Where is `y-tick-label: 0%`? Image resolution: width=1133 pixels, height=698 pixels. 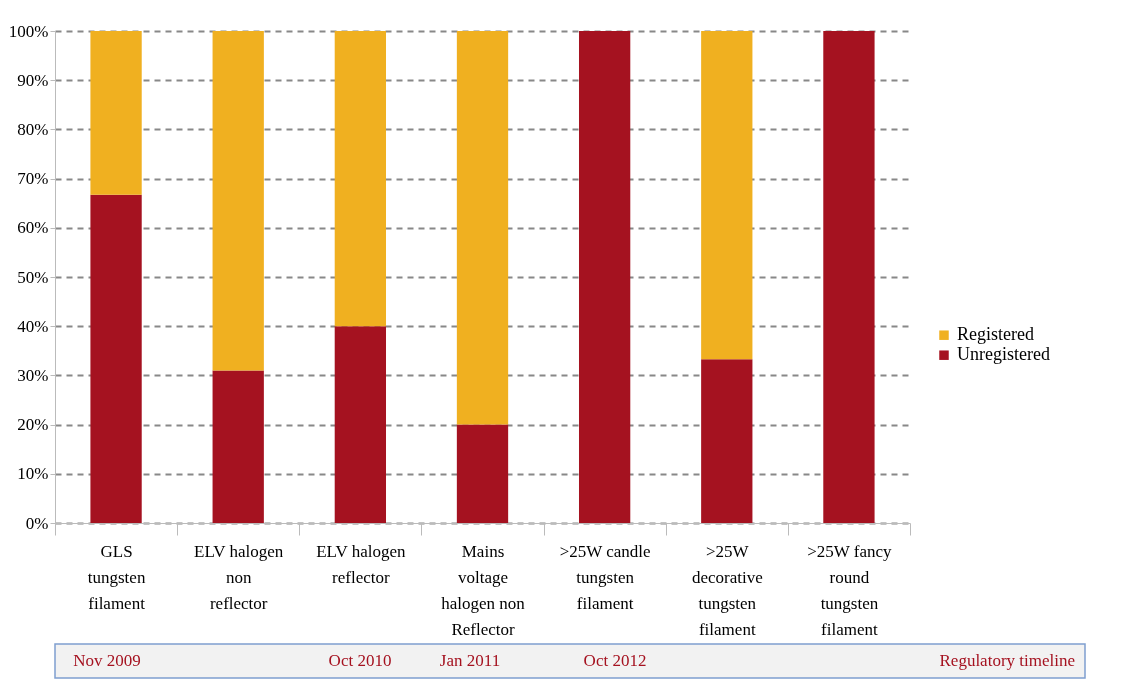
y-tick-label: 0% is located at coordinates (37, 523).